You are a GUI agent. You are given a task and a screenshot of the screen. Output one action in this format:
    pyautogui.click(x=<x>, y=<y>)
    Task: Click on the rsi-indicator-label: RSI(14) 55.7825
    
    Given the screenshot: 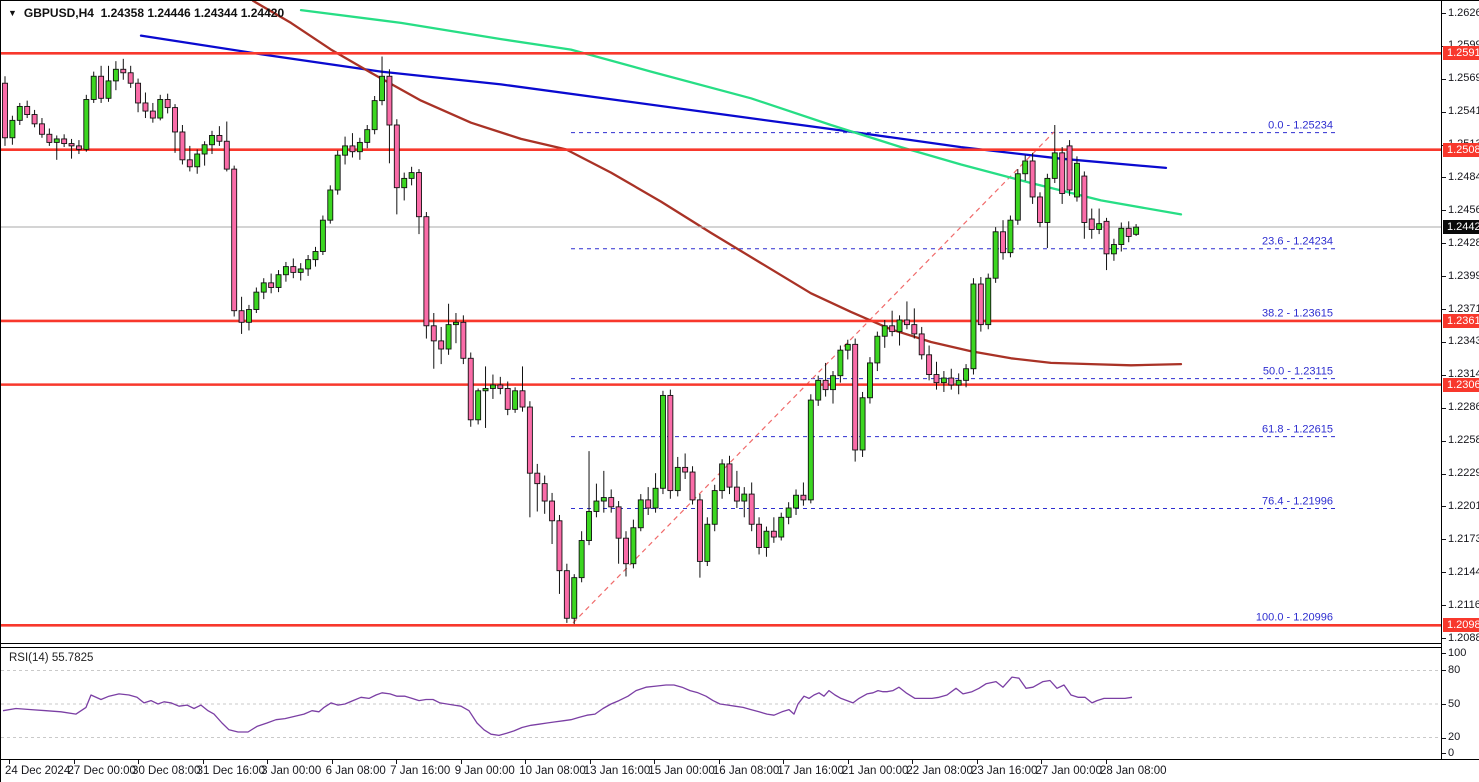 What is the action you would take?
    pyautogui.click(x=51, y=658)
    